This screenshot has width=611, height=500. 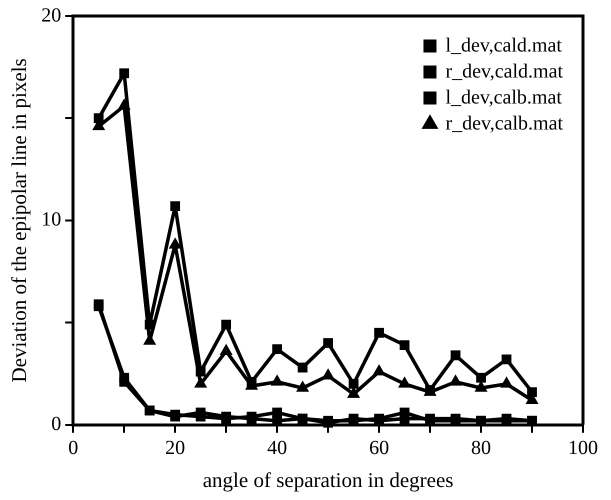 What do you see at coordinates (51, 15) in the screenshot?
I see `y-tick-label: 20` at bounding box center [51, 15].